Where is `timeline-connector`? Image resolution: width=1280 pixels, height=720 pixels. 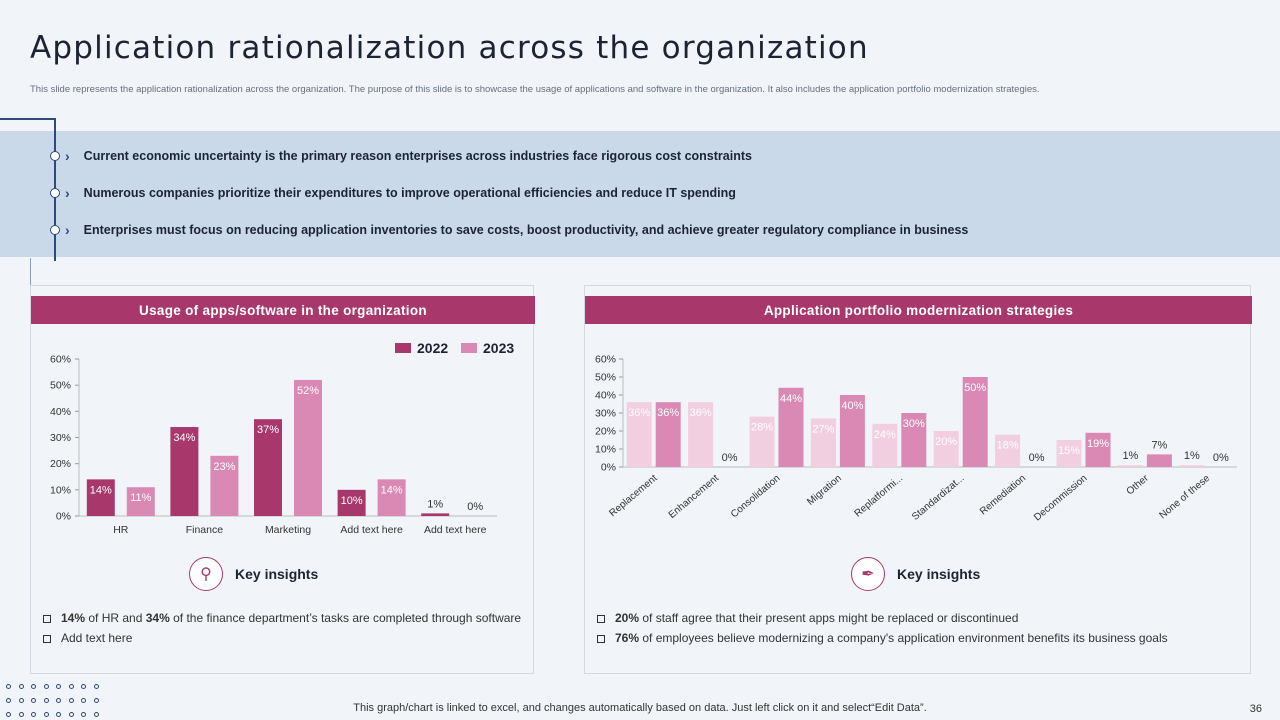 timeline-connector is located at coordinates (30, 273).